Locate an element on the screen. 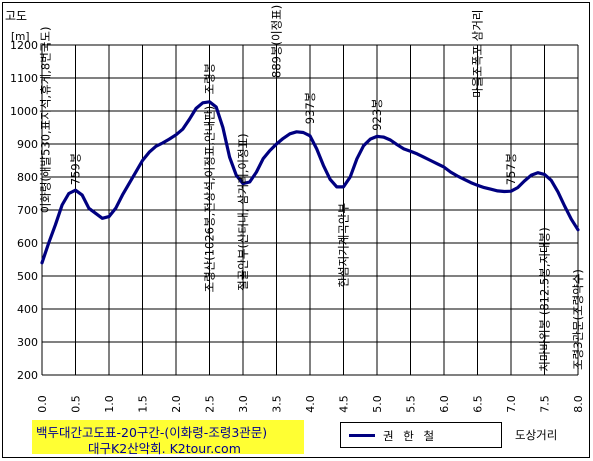  y-tick-label: 1000 is located at coordinates (24, 111).